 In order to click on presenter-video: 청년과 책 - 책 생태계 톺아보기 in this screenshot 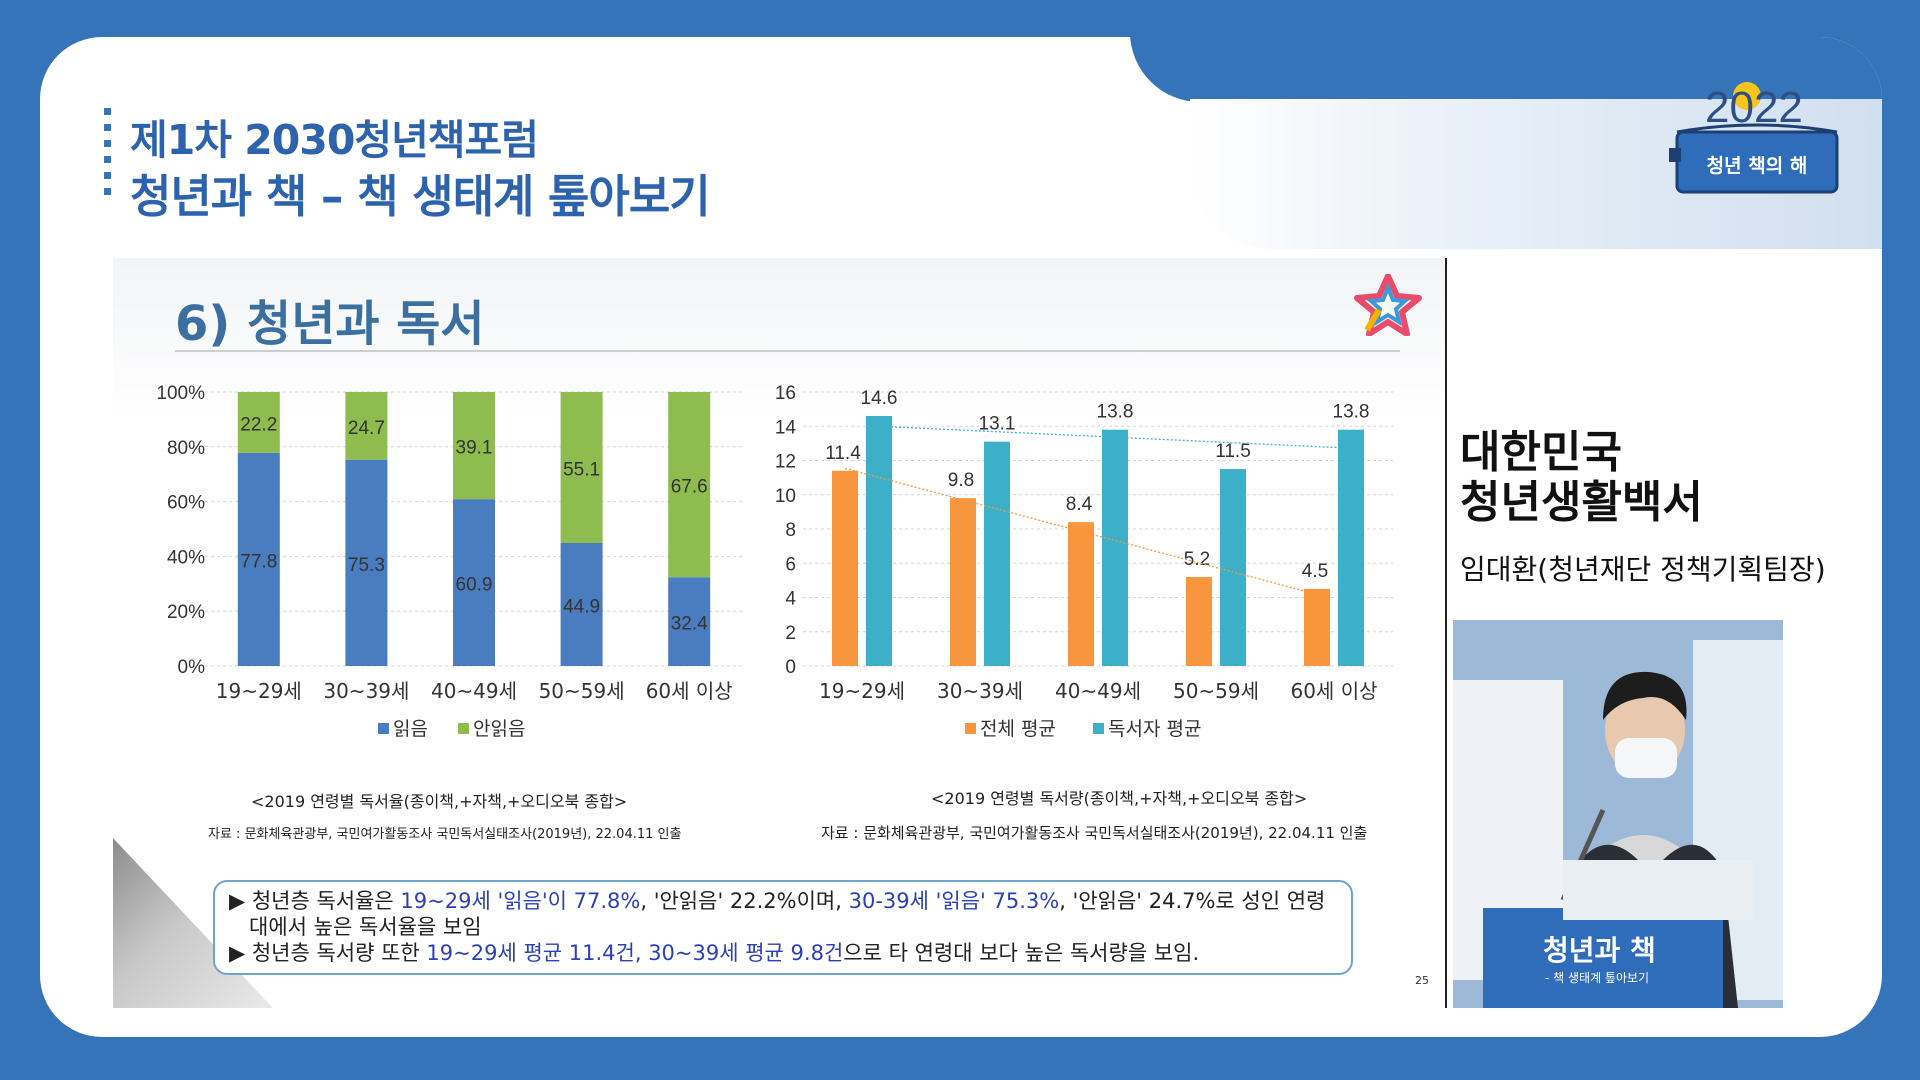, I will do `click(1618, 814)`.